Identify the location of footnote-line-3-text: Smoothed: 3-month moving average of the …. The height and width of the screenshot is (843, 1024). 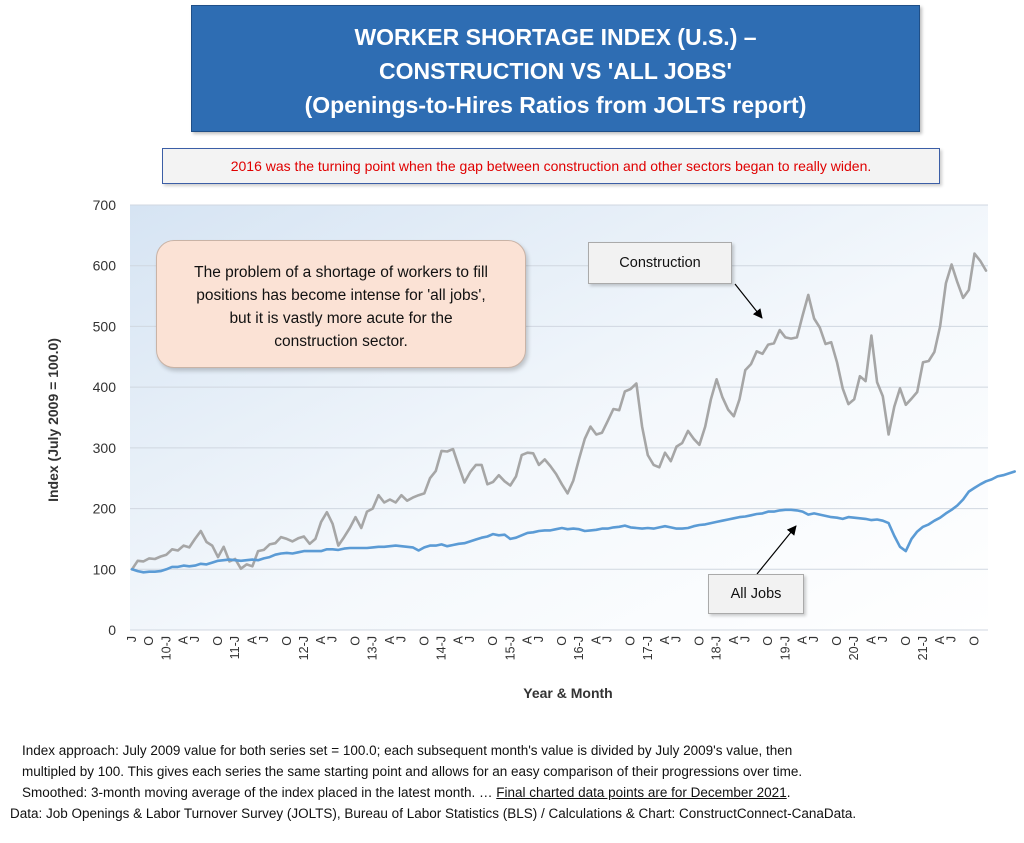
(259, 792).